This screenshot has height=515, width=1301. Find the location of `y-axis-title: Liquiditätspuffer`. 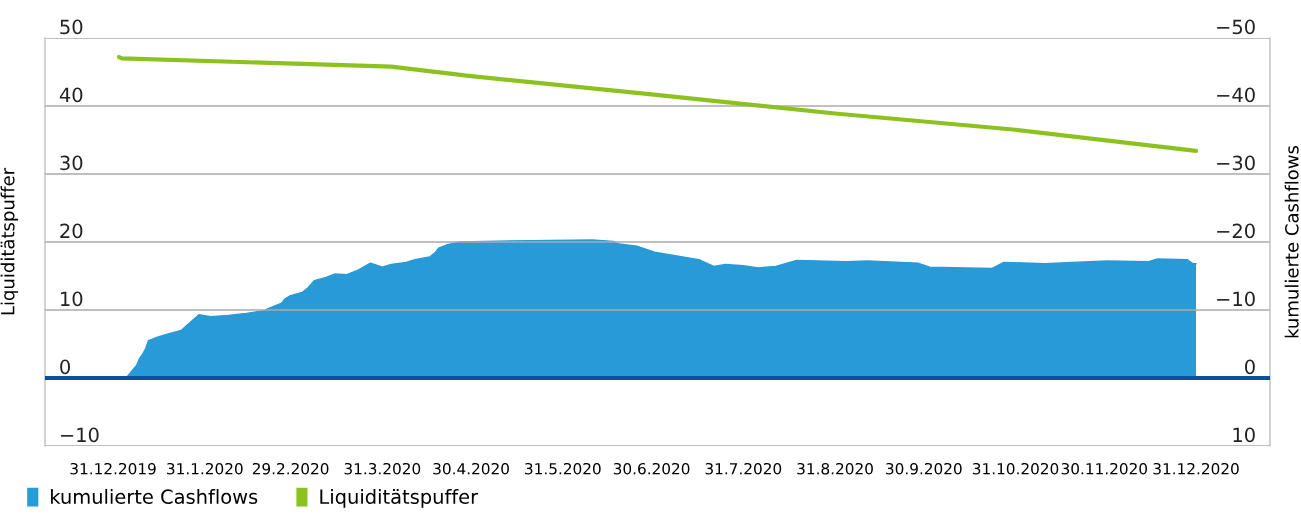

y-axis-title: Liquiditätspuffer is located at coordinates (9, 241).